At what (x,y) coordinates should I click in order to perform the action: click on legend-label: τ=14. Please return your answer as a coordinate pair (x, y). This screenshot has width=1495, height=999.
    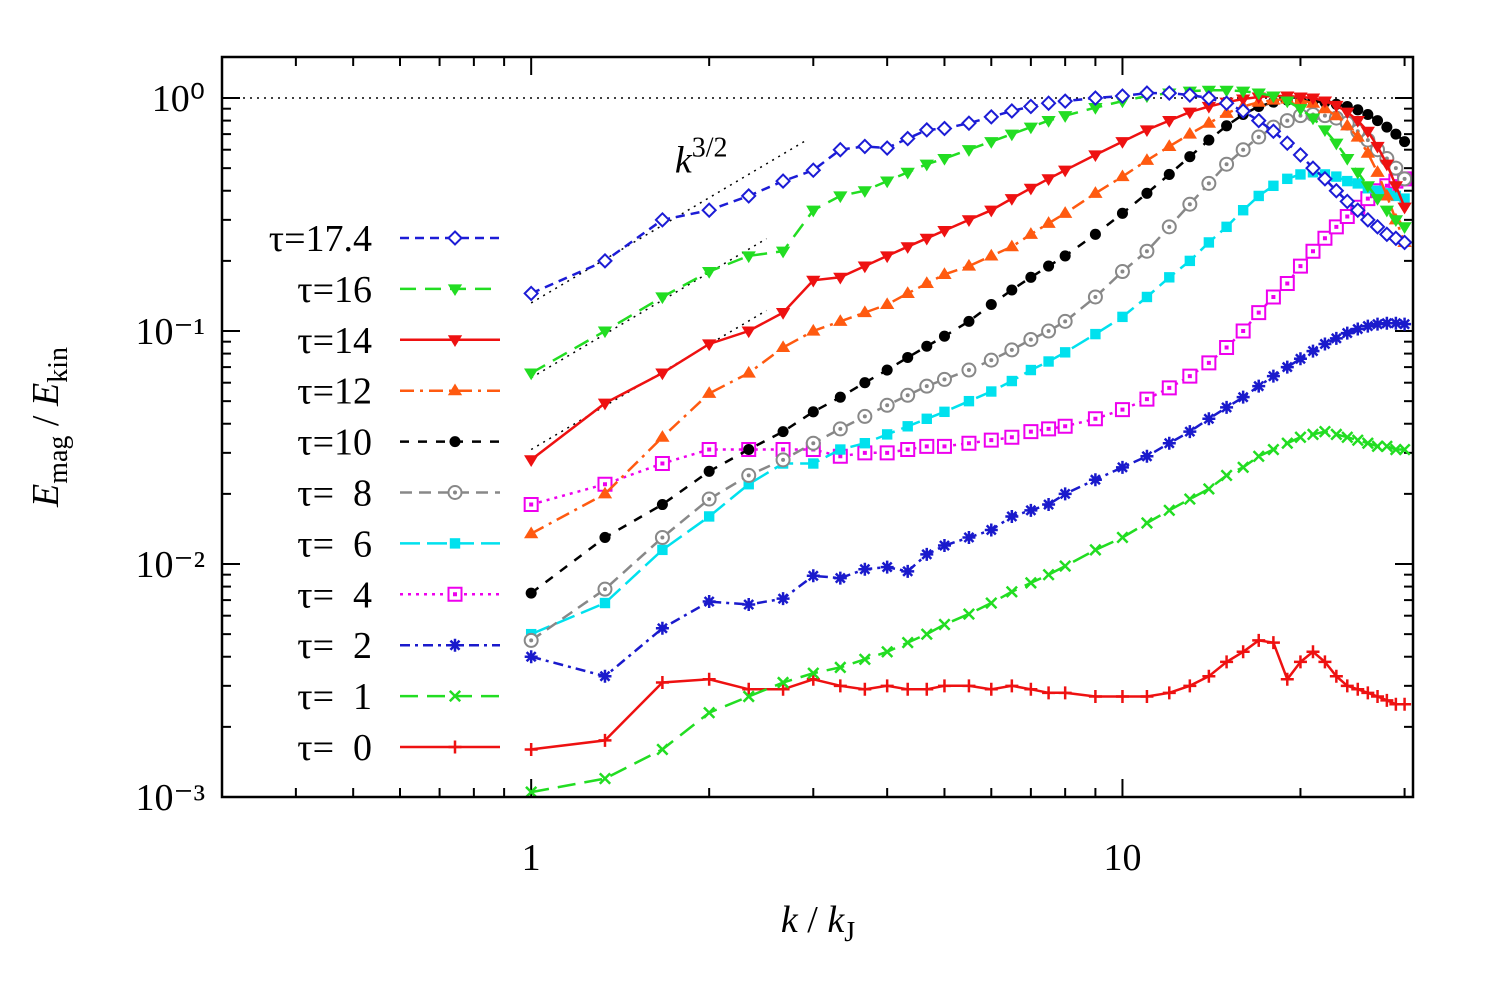
    Looking at the image, I should click on (334, 341).